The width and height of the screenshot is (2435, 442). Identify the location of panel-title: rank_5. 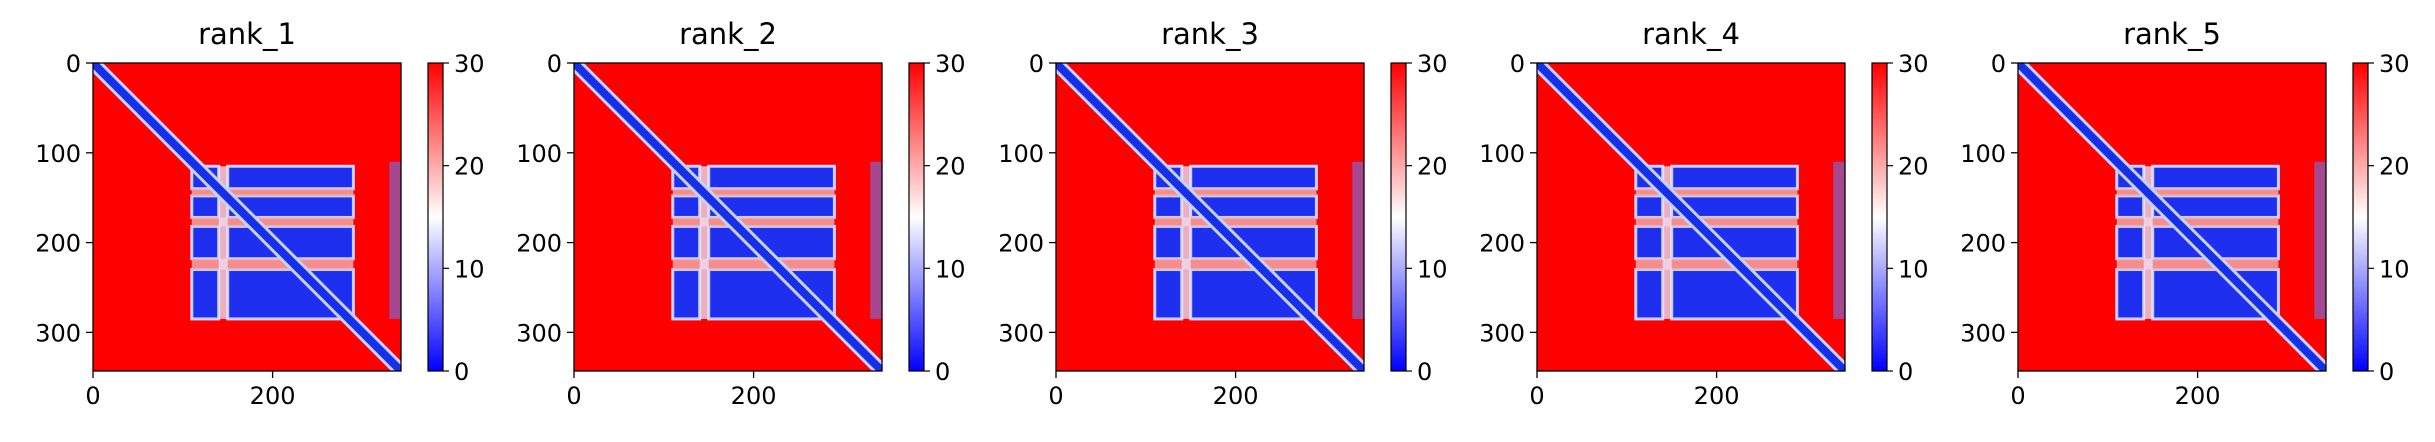
(2172, 34).